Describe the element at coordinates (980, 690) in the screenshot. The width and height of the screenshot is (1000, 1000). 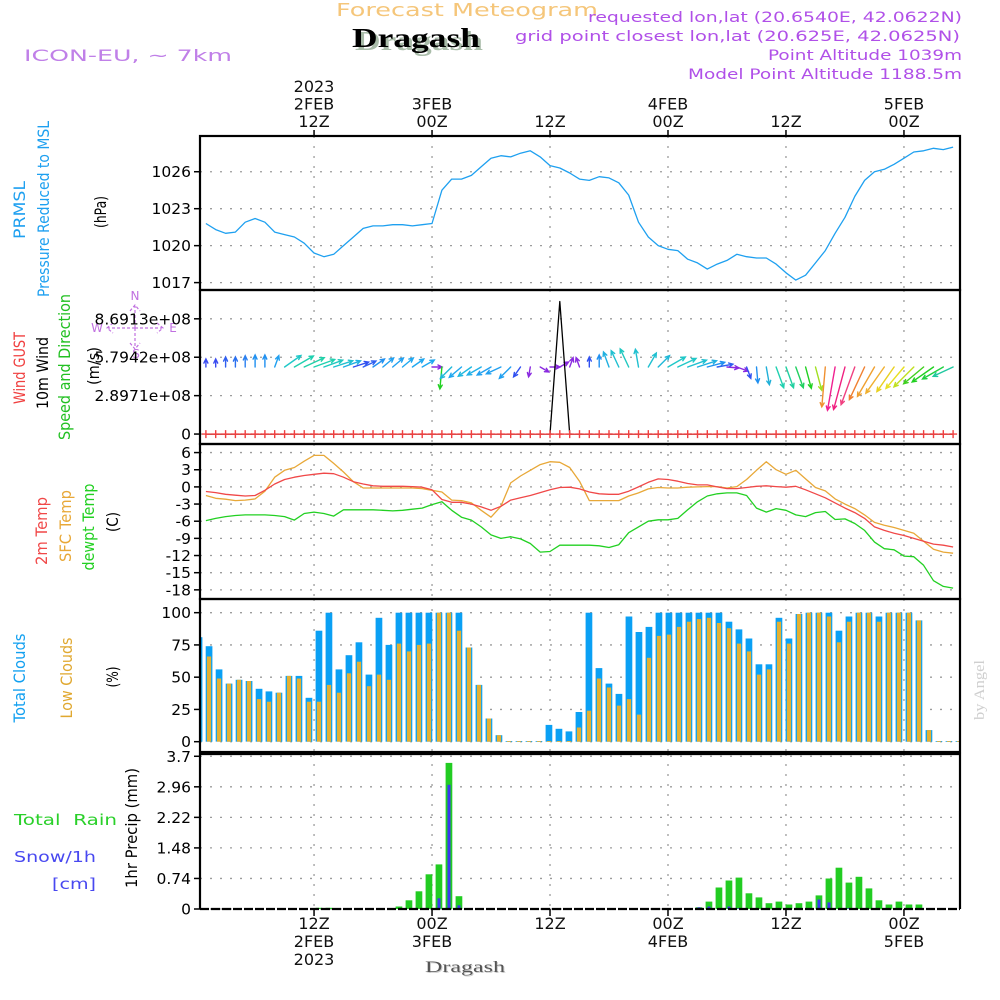
I see `watermark: by Angel` at that location.